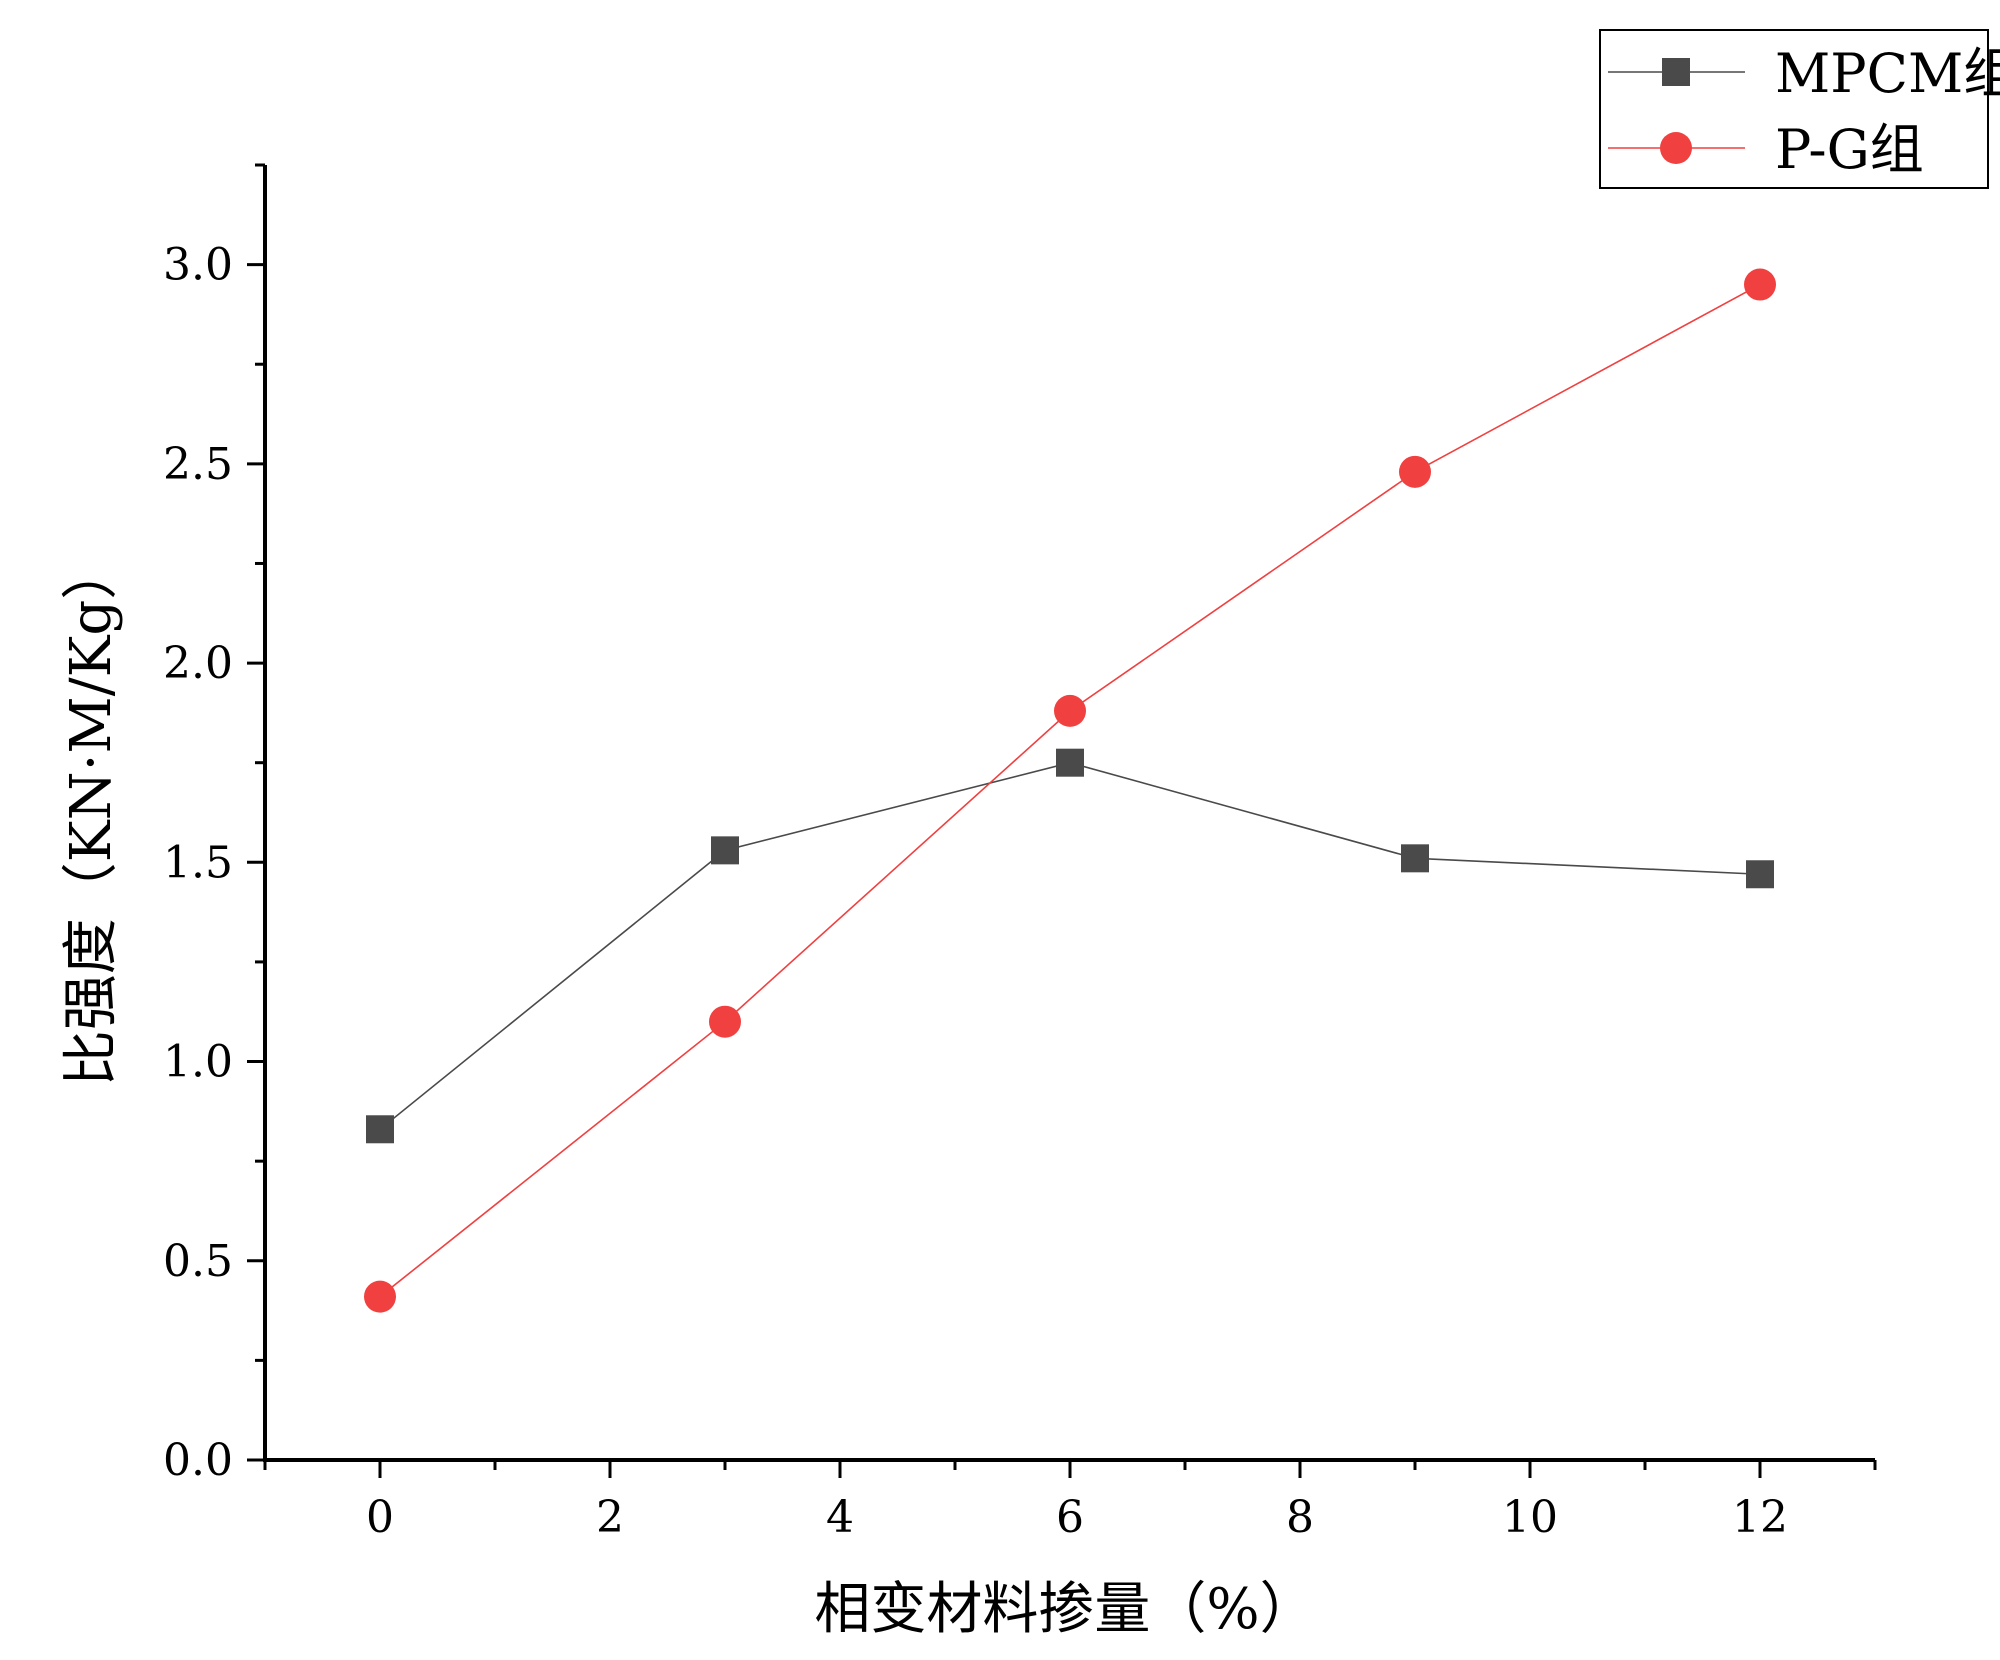  What do you see at coordinates (1794, 109) in the screenshot?
I see `legend-box` at bounding box center [1794, 109].